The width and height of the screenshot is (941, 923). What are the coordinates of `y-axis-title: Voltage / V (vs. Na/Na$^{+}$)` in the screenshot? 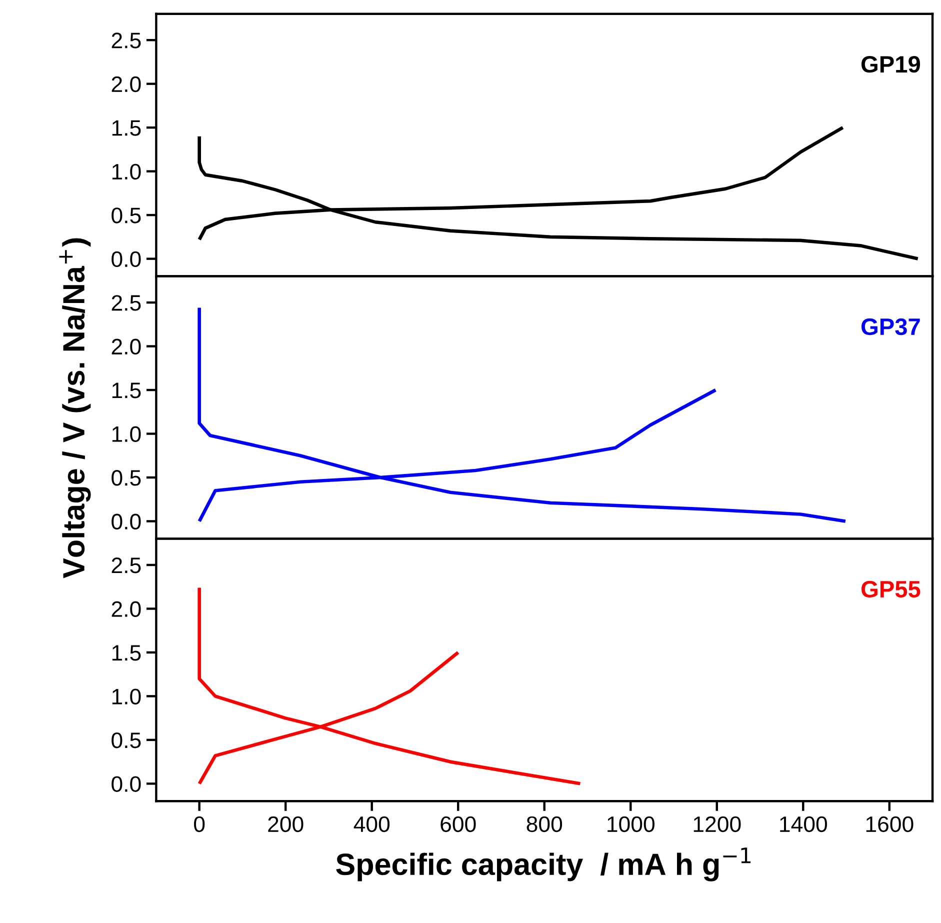 It's located at (75, 408).